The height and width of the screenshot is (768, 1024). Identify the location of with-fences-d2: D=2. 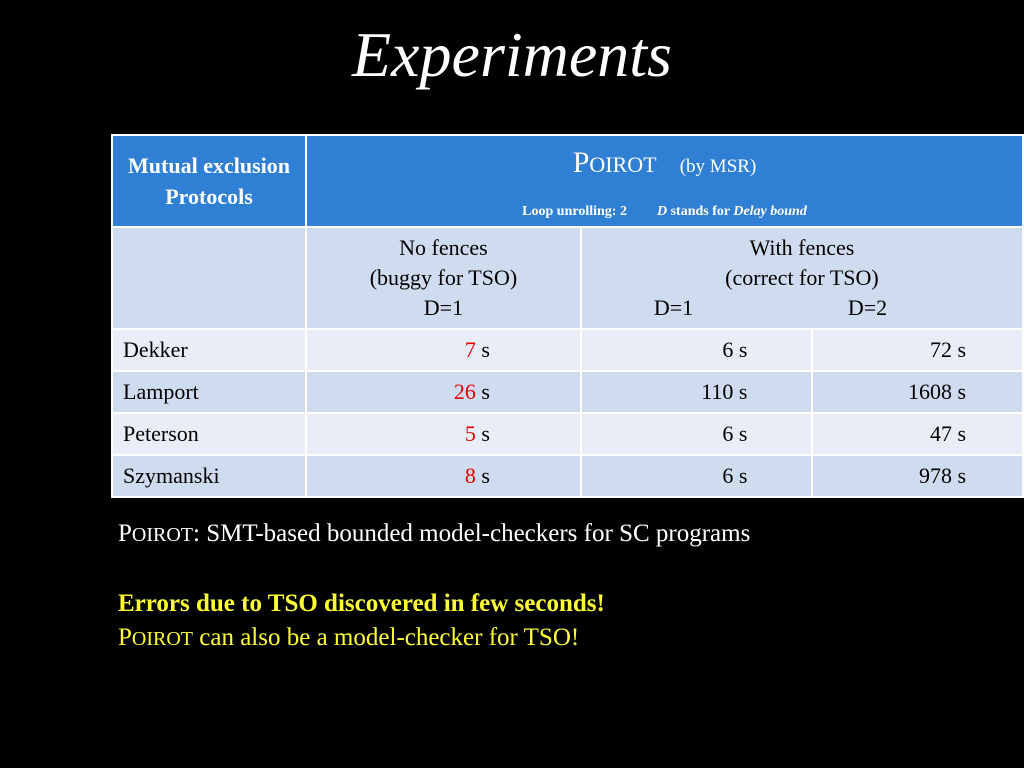
(867, 307).